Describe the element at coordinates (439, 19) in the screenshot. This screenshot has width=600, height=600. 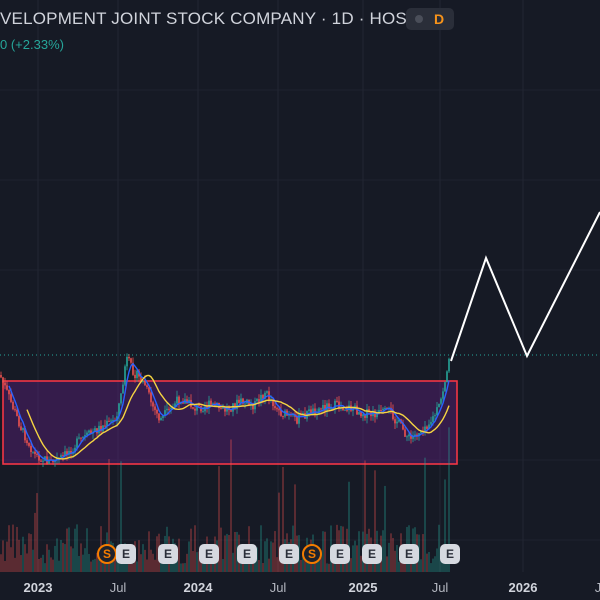
I see `delay-letter: D` at that location.